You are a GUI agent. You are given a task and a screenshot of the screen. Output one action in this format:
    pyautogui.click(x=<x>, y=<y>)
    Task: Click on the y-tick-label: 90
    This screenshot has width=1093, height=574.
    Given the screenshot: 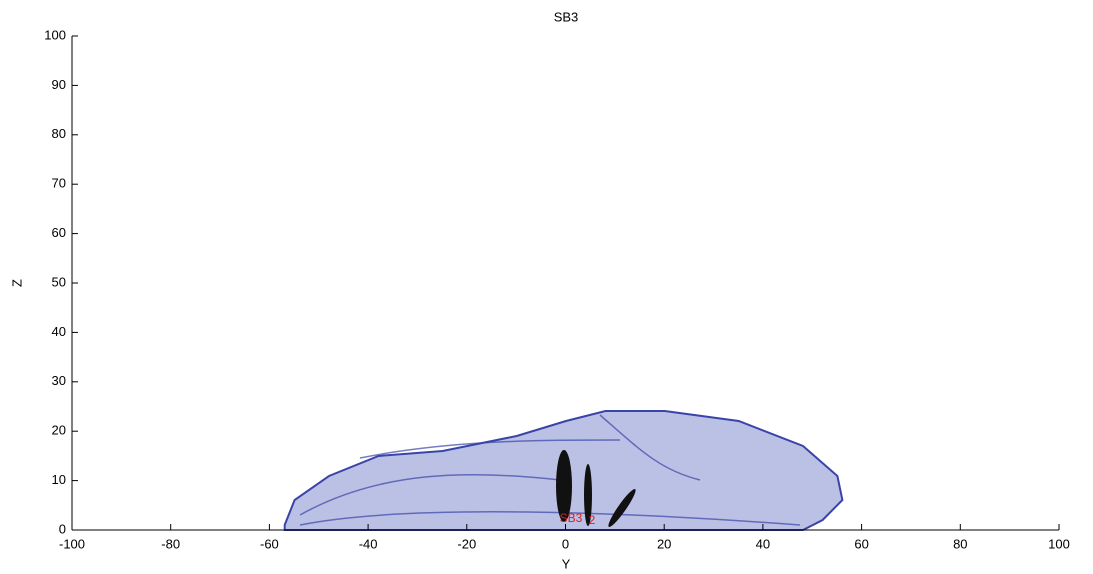 What is the action you would take?
    pyautogui.click(x=59, y=84)
    